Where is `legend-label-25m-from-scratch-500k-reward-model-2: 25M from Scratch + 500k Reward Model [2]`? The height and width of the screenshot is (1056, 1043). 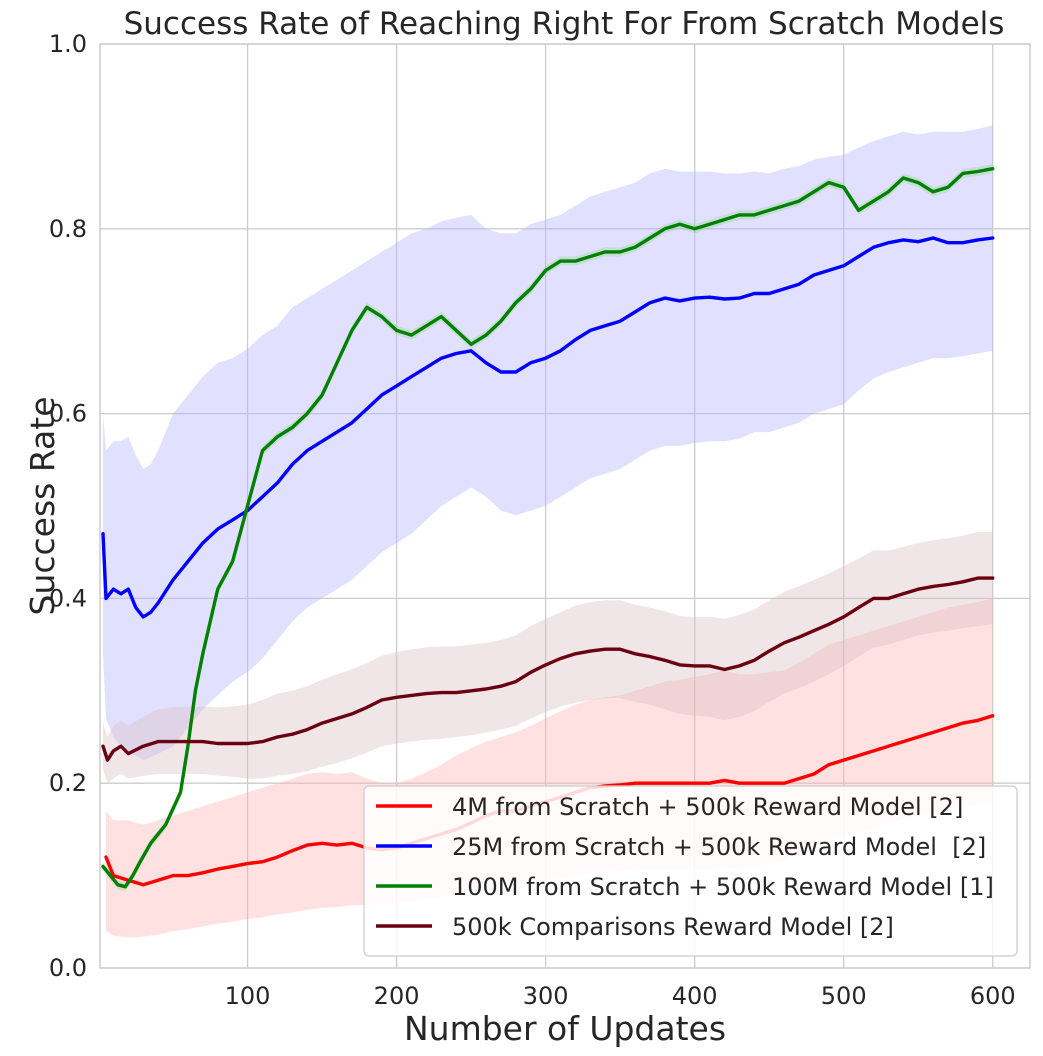
legend-label-25m-from-scratch-500k-reward-model-2: 25M from Scratch + 500k Reward Model [2] is located at coordinates (719, 847).